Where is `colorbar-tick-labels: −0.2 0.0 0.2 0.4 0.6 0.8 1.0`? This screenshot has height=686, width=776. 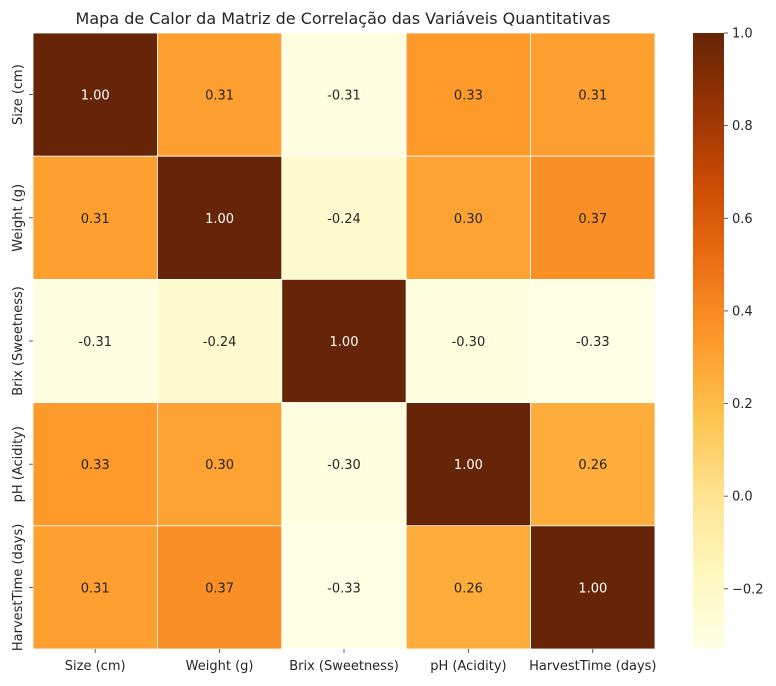 colorbar-tick-labels: −0.2 0.0 0.2 0.4 0.6 0.8 1.0 is located at coordinates (744, 312).